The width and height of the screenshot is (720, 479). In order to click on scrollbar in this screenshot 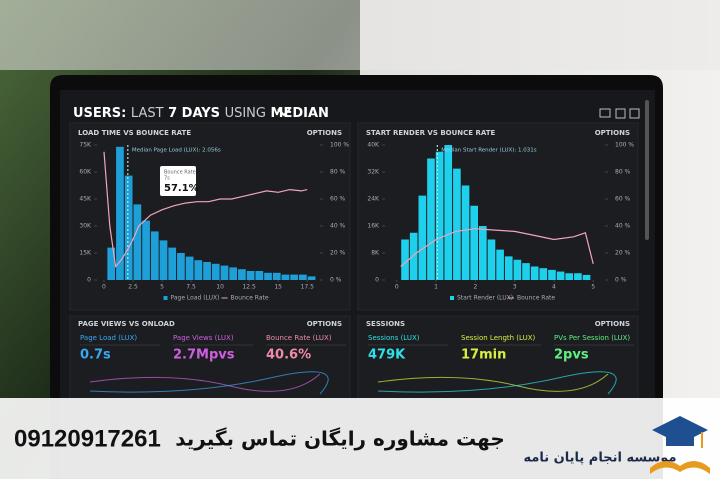, I will do `click(647, 170)`.